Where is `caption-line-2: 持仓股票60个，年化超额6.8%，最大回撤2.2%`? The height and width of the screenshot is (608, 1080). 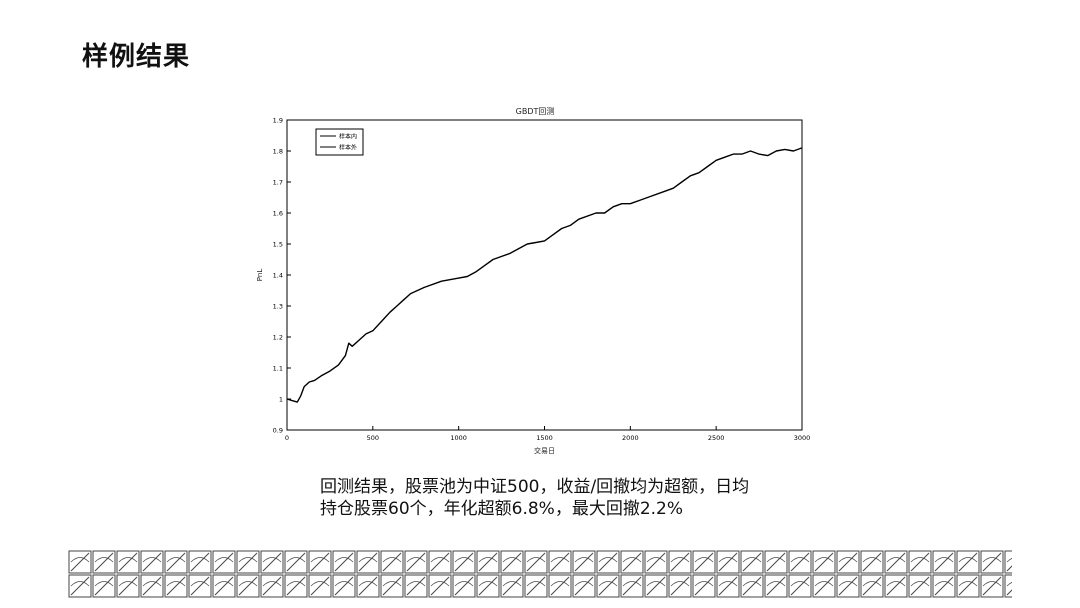
caption-line-2: 持仓股票60个，年化超额6.8%，最大回撤2.2% is located at coordinates (502, 509).